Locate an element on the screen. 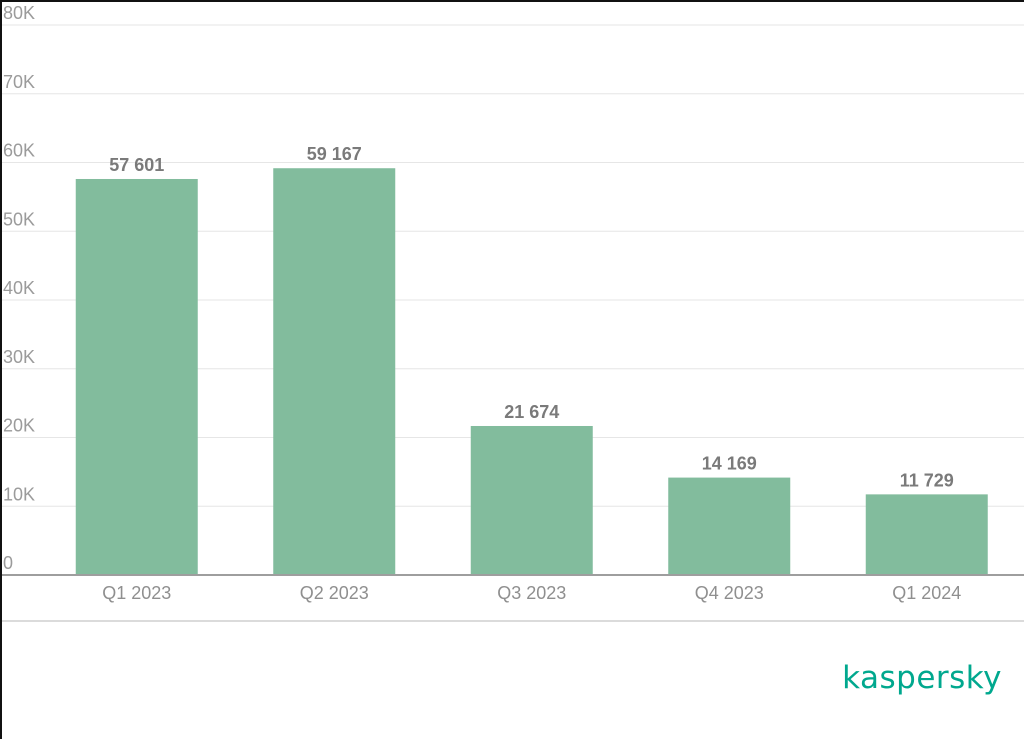  data-label: 11 729 is located at coordinates (927, 480).